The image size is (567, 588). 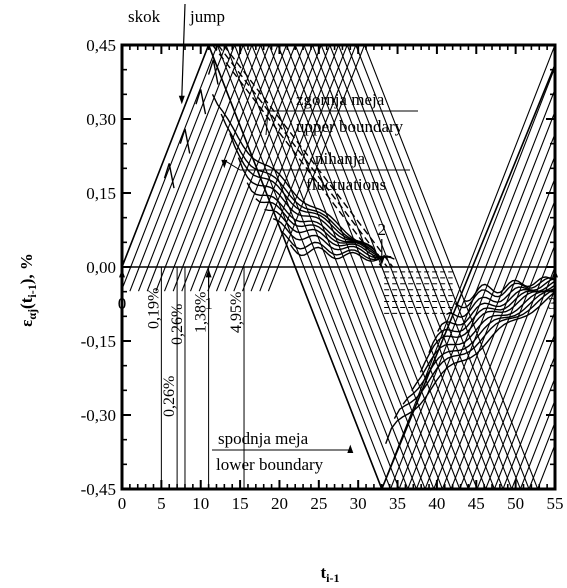 What do you see at coordinates (340, 99) in the screenshot?
I see `upper-boundary-label-sl: zgornja meja` at bounding box center [340, 99].